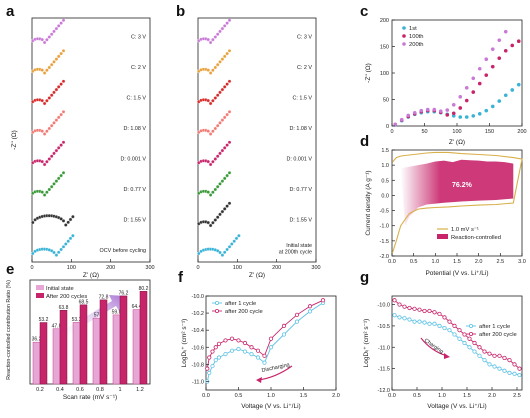 The height and width of the screenshot is (418, 530). What do you see at coordinates (457, 262) in the screenshot?
I see `x-tick-label: 1.5` at bounding box center [457, 262].